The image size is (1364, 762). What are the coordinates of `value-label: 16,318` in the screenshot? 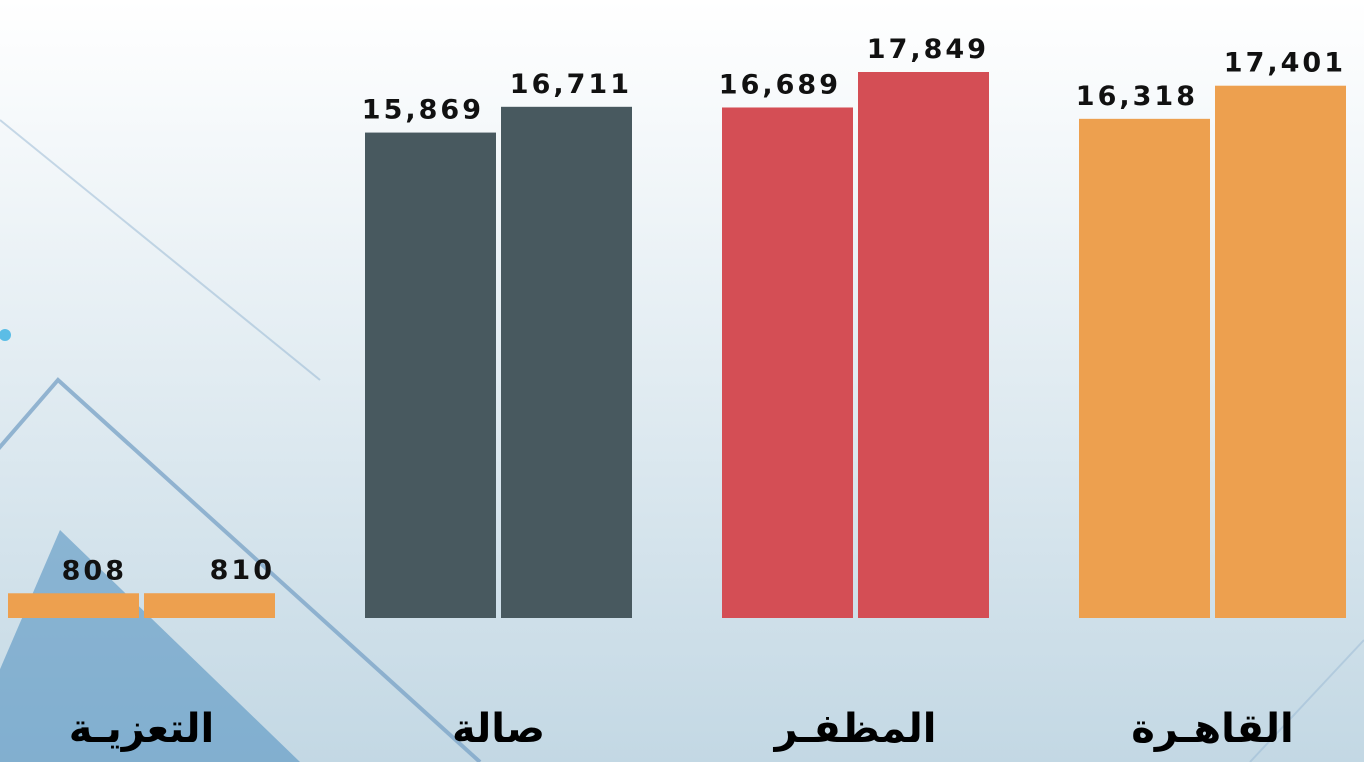 It's located at (1137, 96).